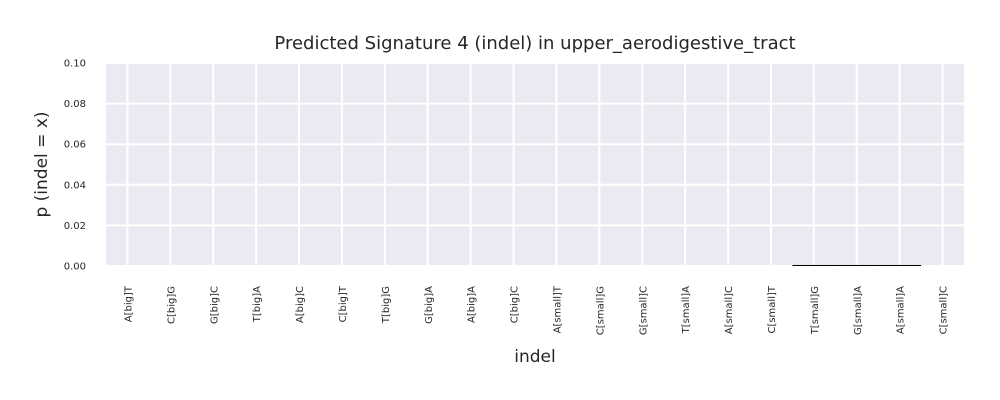 The image size is (1000, 400). What do you see at coordinates (128, 303) in the screenshot?
I see `x-tick-label: A[big]T` at bounding box center [128, 303].